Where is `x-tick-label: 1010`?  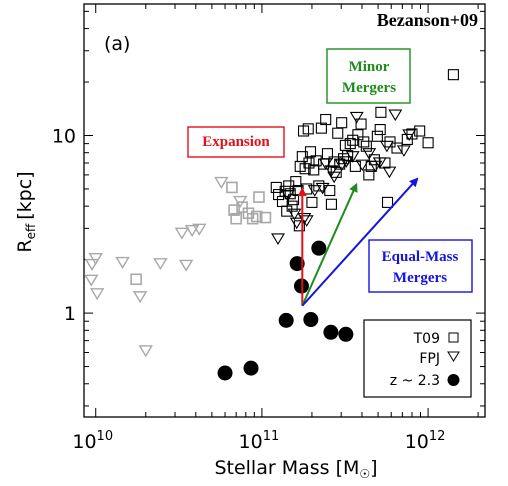 x-tick-label: 1010 is located at coordinates (92, 441).